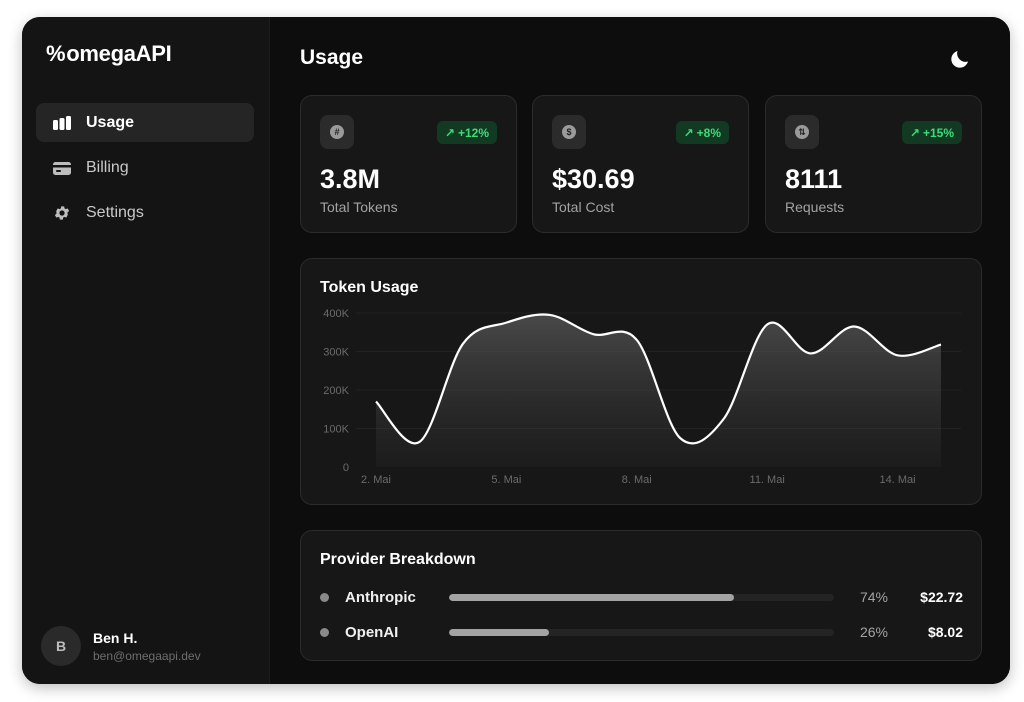  I want to click on hash-icon: #, so click(337, 132).